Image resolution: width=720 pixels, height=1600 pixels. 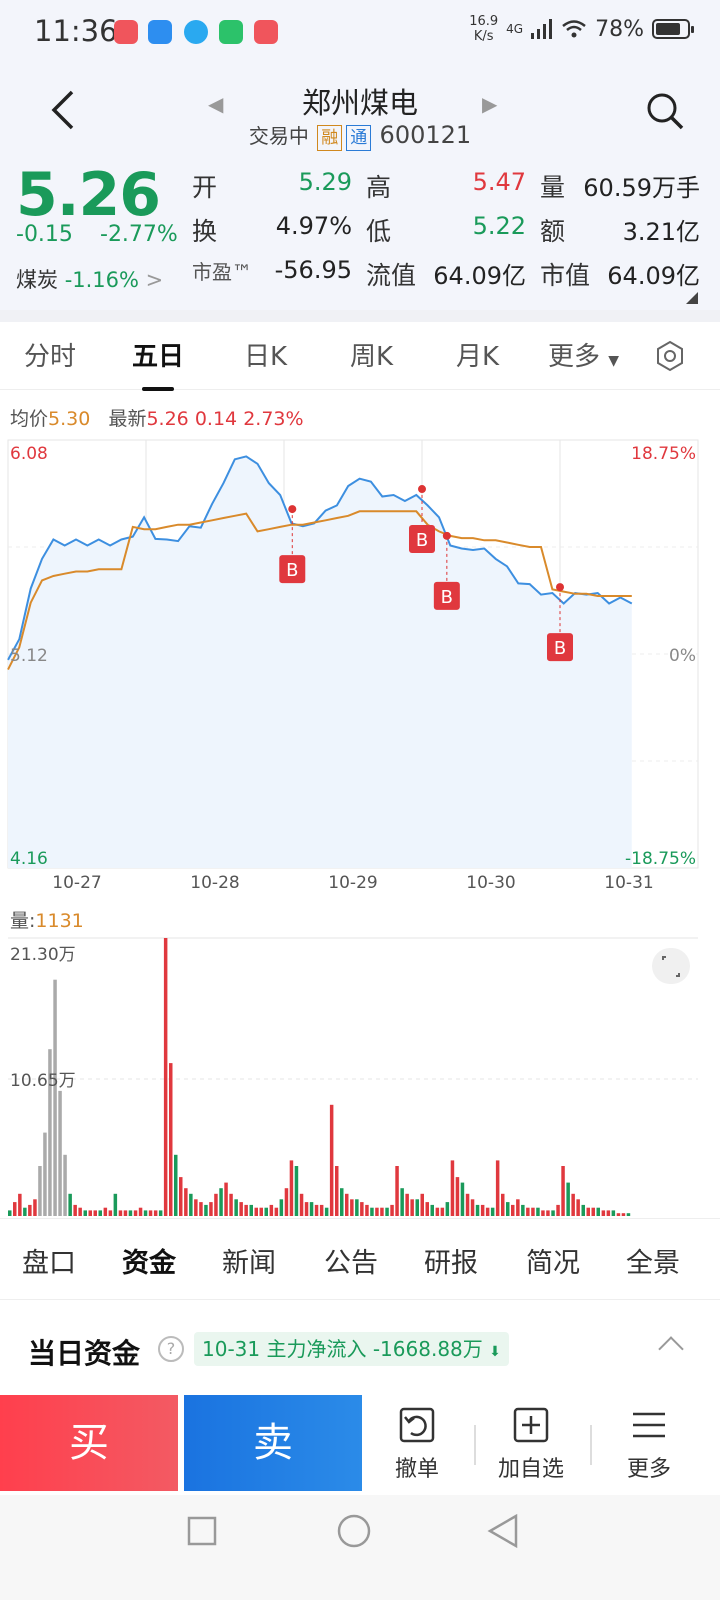 I want to click on pe-value: -56.95, so click(x=313, y=270).